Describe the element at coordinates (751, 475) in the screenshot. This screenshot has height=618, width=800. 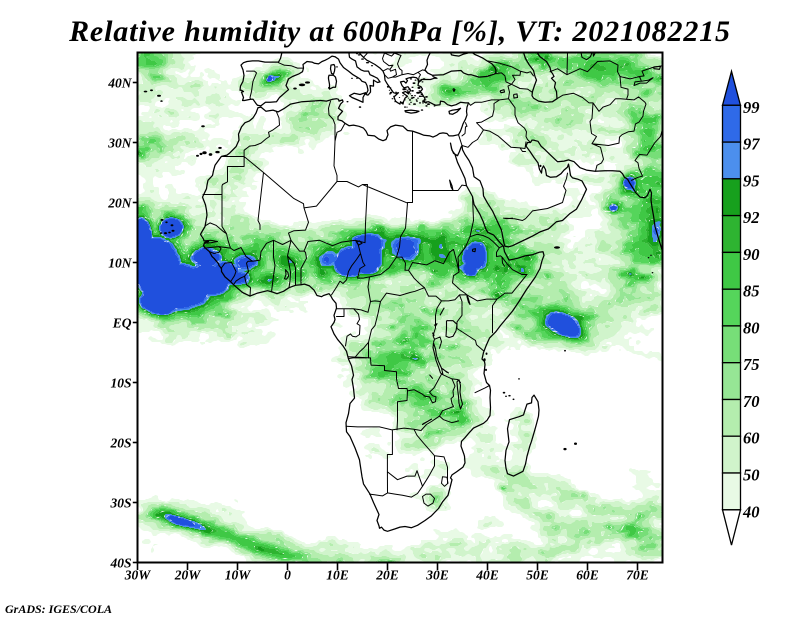
I see `svg-text: 50` at that location.